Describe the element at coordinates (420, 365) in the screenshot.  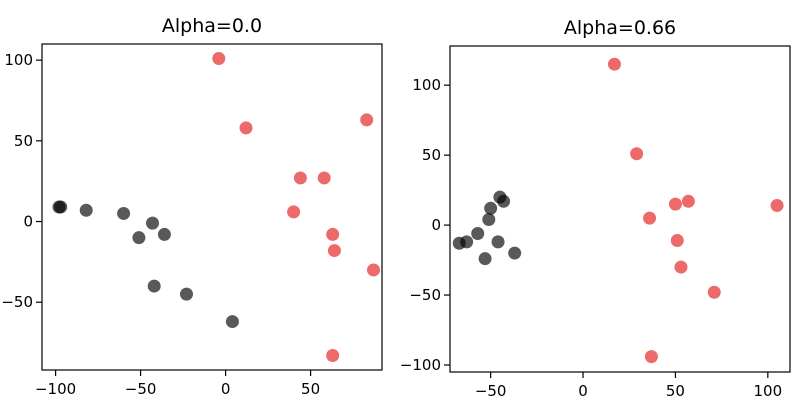
I see `y-tick-label: −100` at that location.